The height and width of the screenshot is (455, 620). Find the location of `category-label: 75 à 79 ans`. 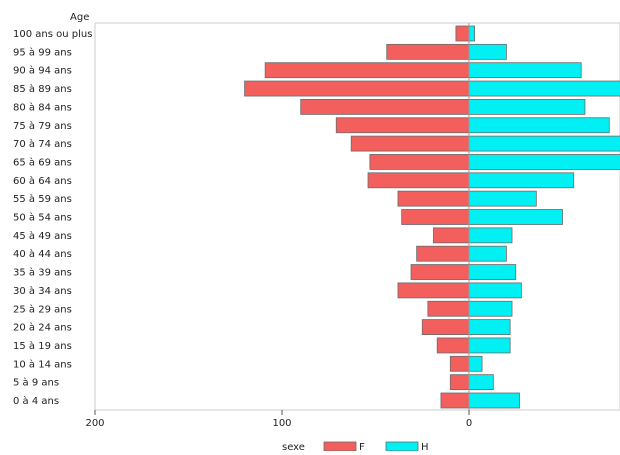

category-label: 75 à 79 ans is located at coordinates (42, 126).